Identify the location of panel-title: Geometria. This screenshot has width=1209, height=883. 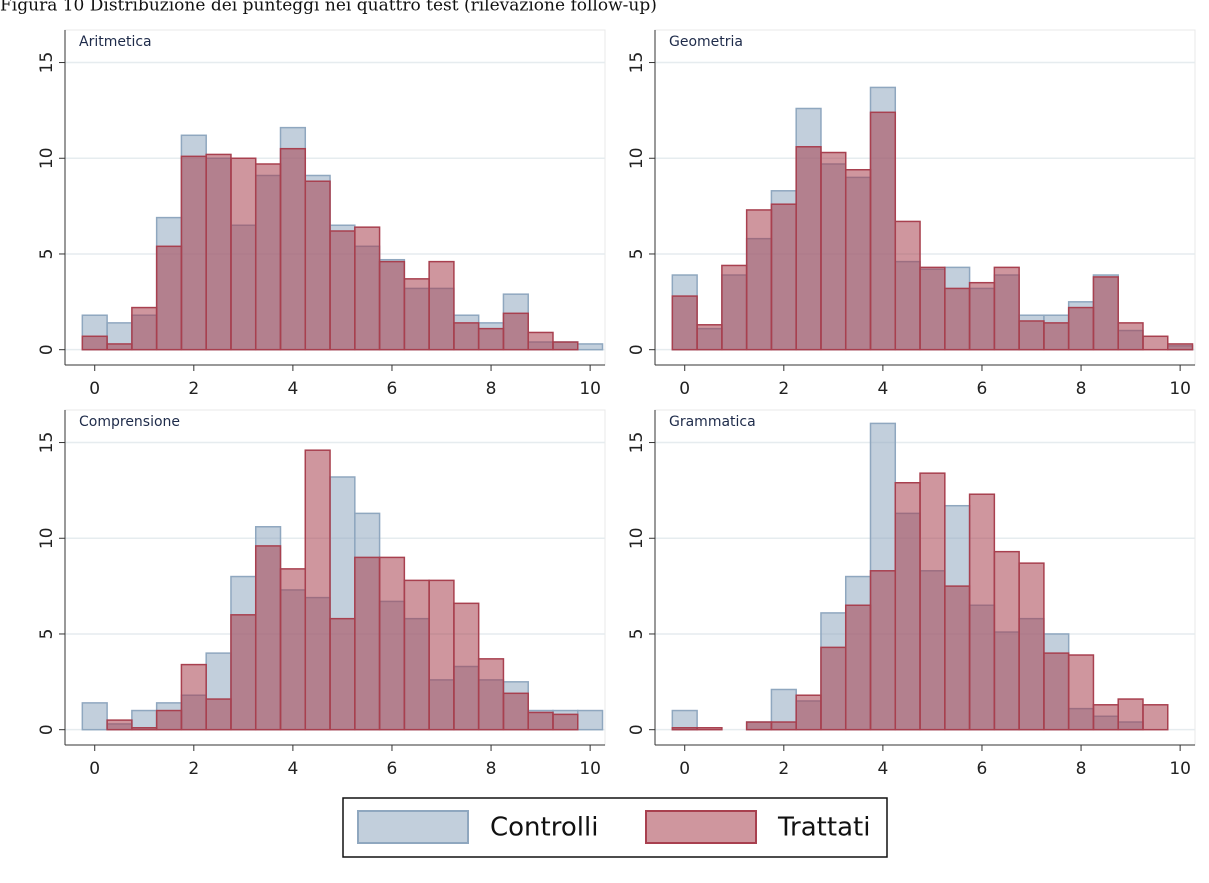
(706, 42).